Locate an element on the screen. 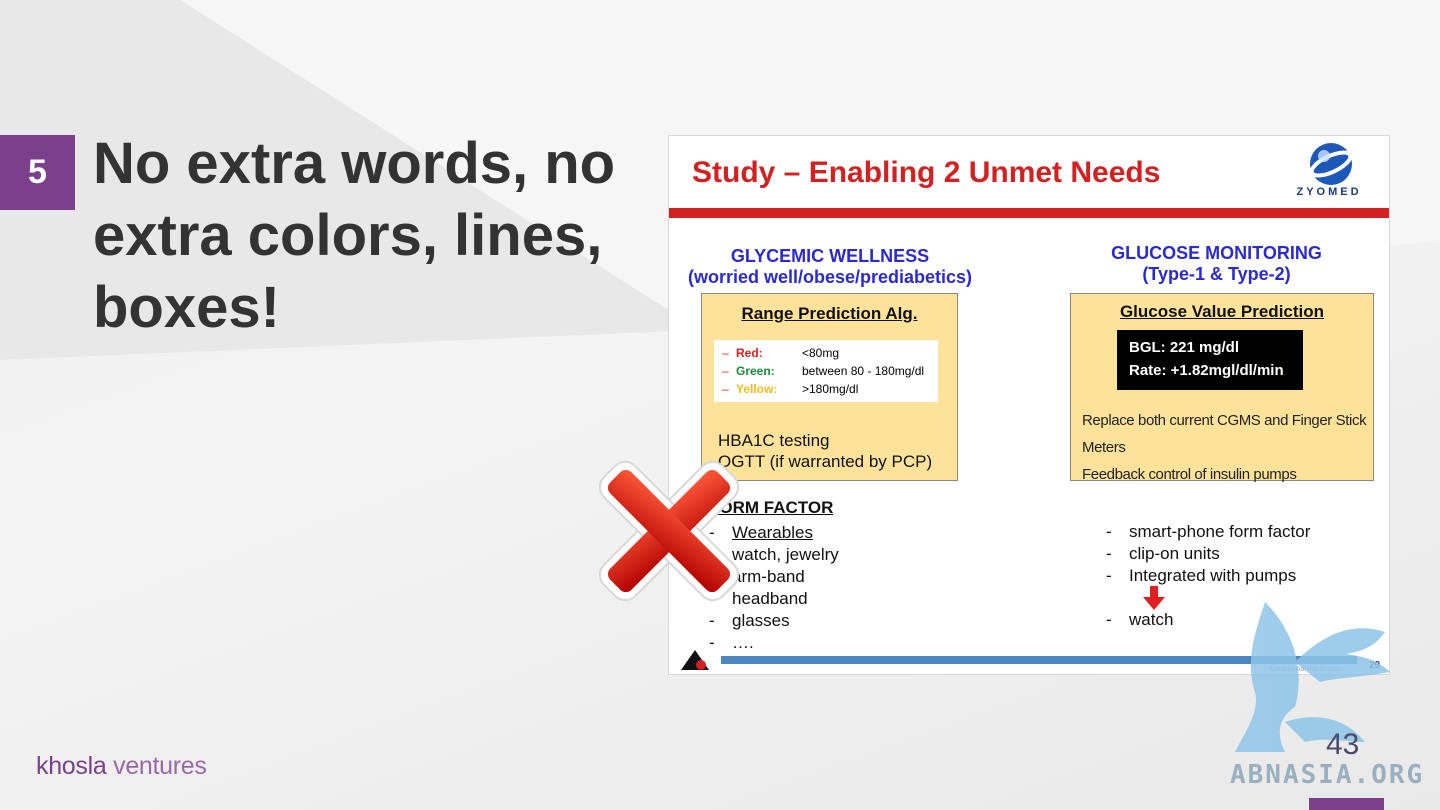  legend-row-red: – Red: <80mg is located at coordinates (781, 353).